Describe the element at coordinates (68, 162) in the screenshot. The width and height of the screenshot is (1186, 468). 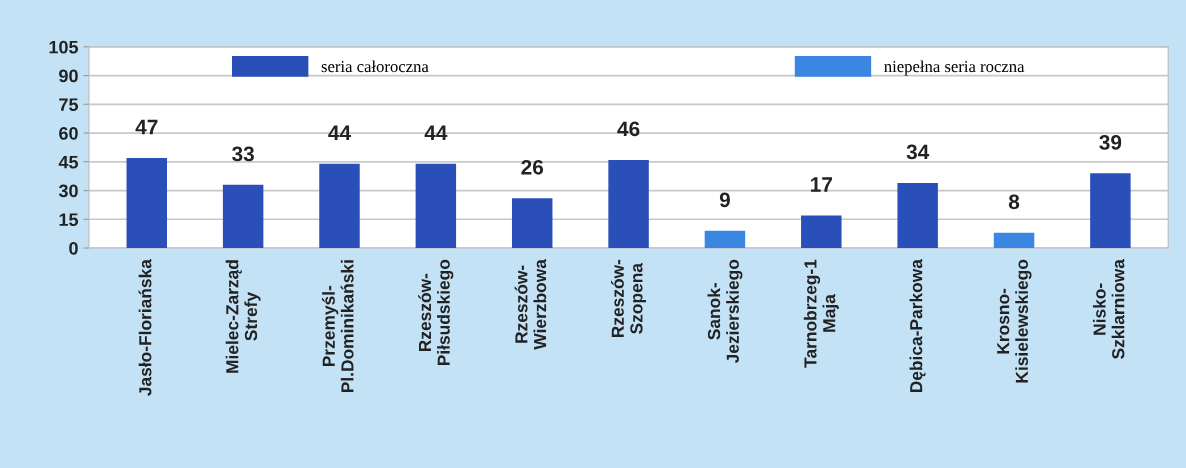
I see `y-tick-label: 45` at that location.